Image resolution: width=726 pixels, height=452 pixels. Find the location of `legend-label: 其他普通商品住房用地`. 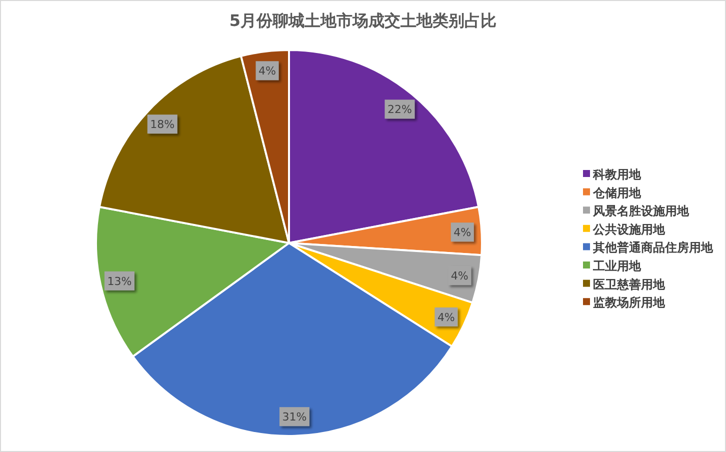

legend-label: 其他普通商品住房用地 is located at coordinates (653, 247).